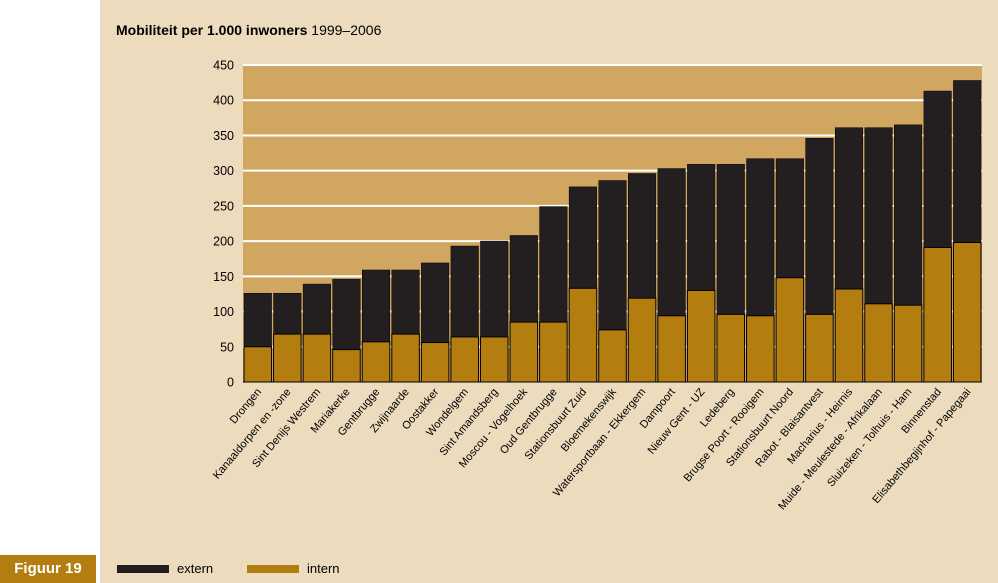 This screenshot has height=583, width=998. What do you see at coordinates (195, 568) in the screenshot?
I see `legend-label-extern: extern` at bounding box center [195, 568].